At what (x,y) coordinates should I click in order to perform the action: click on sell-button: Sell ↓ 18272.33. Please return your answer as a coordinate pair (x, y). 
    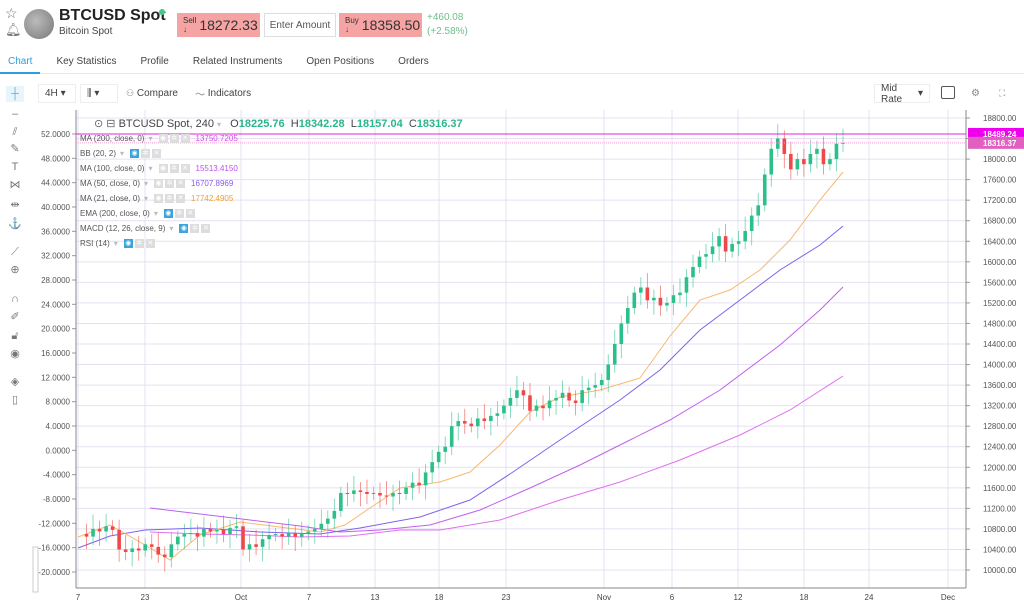
    Looking at the image, I should click on (218, 25).